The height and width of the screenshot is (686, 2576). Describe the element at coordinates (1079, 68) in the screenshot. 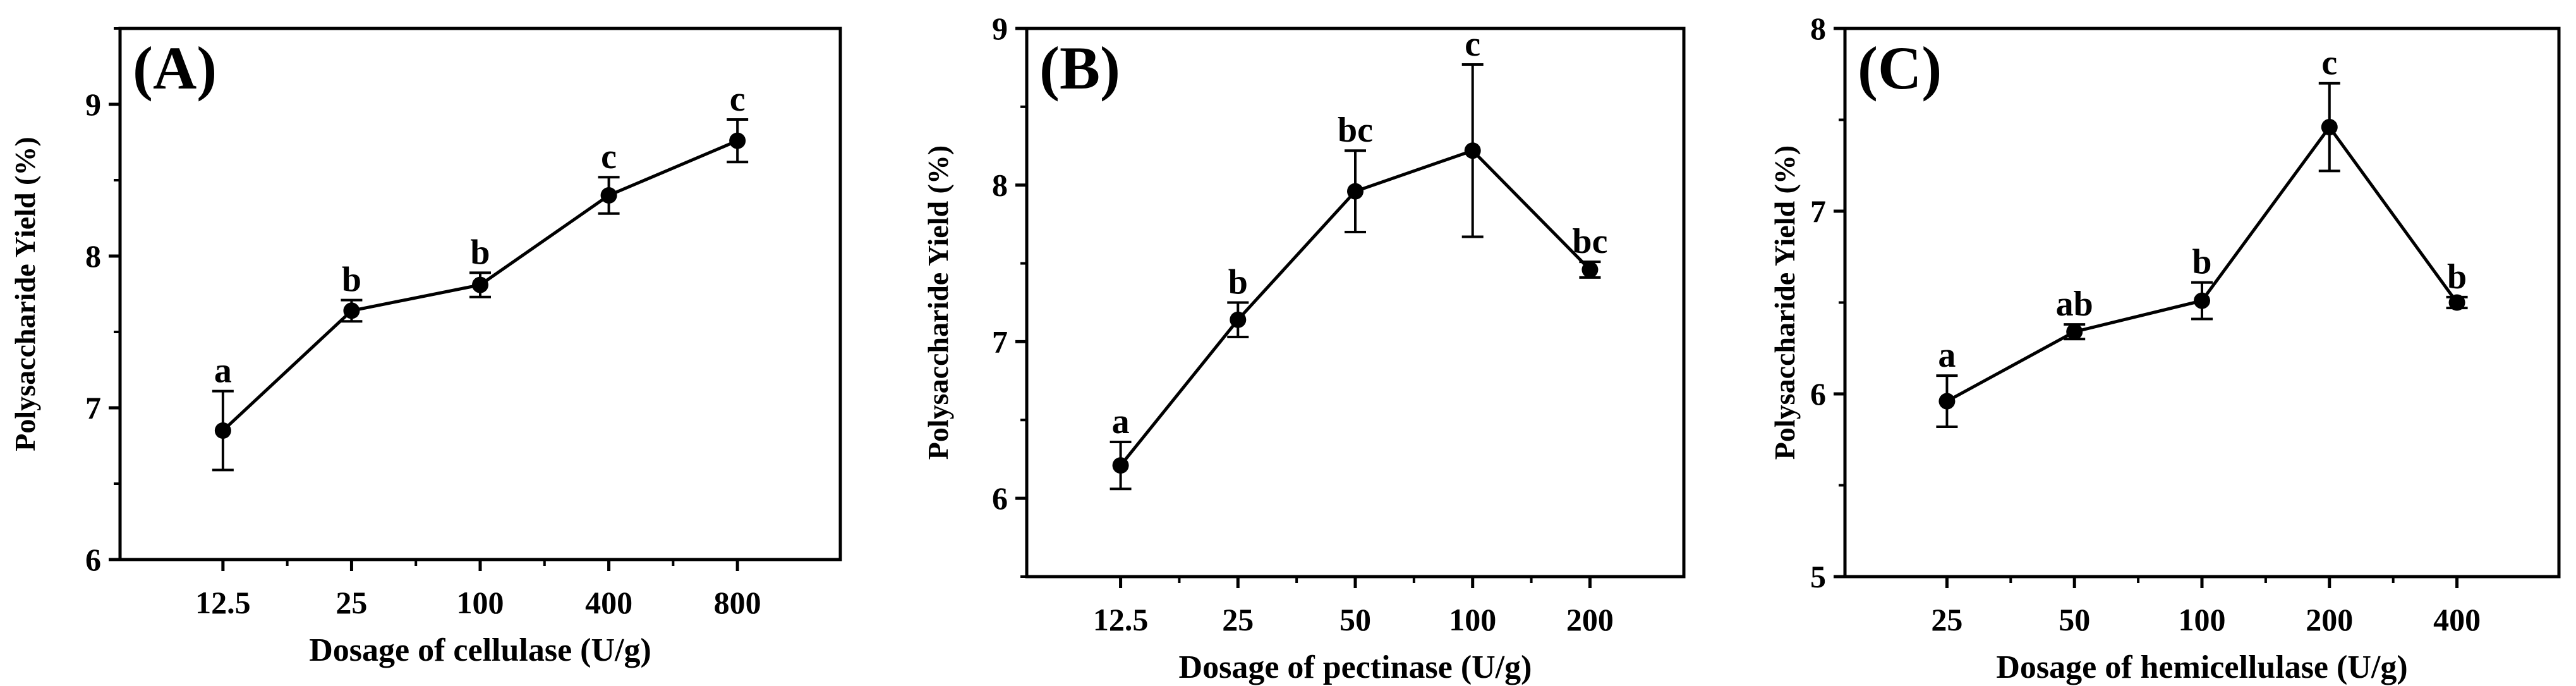

I see `panel-label: (B)` at that location.